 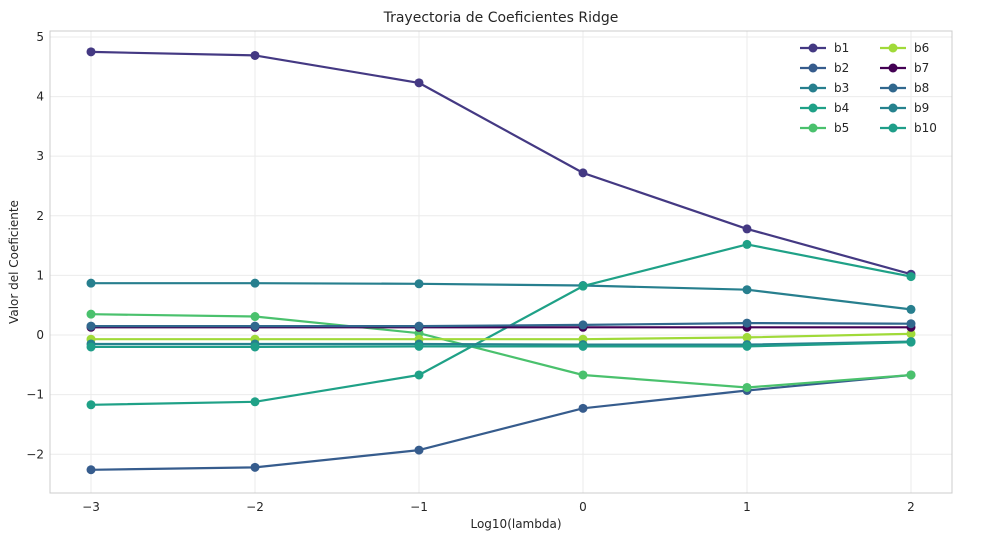 I want to click on legend-item-b5: b5, so click(x=824, y=128).